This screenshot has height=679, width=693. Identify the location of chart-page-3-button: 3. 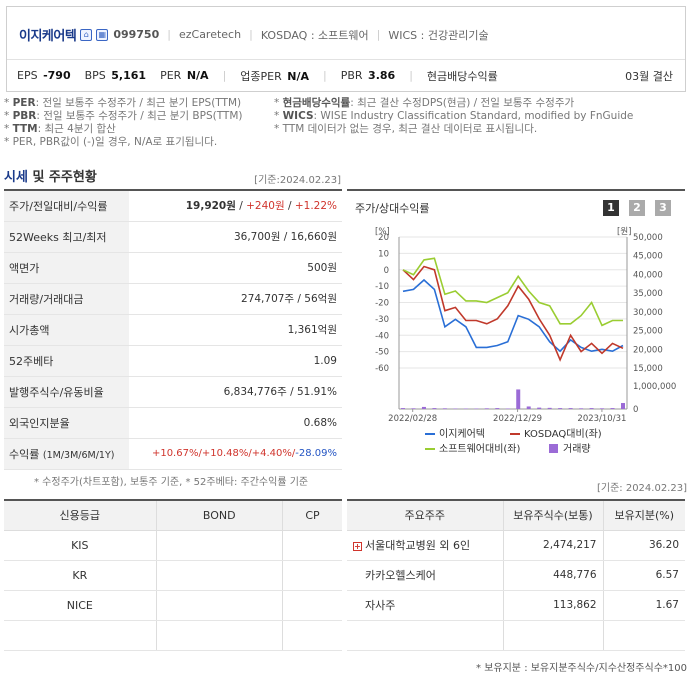
(663, 208).